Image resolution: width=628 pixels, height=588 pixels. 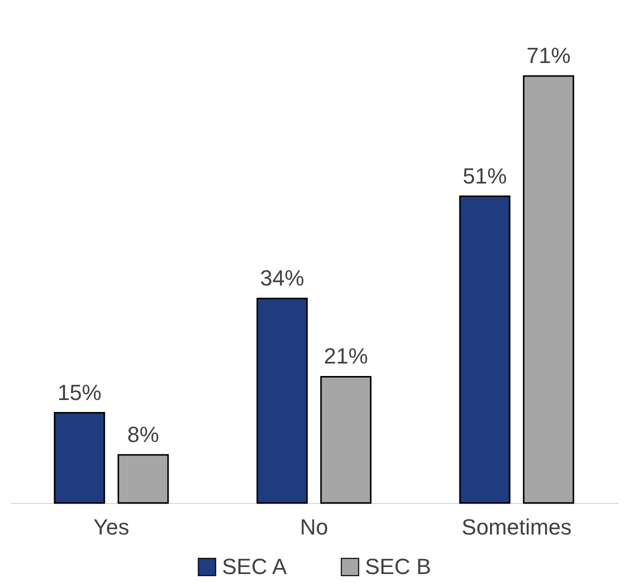 I want to click on data-label: 34%, so click(x=282, y=278).